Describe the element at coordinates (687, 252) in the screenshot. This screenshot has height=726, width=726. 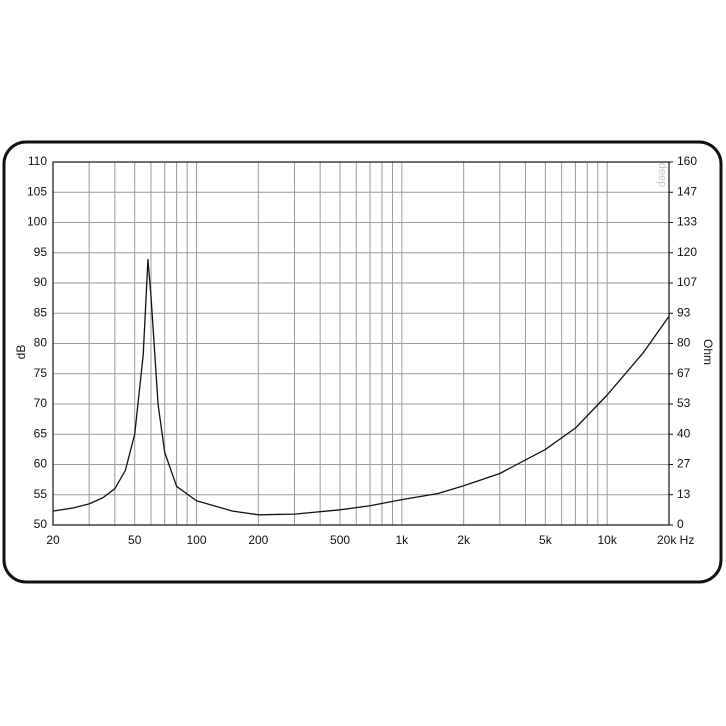
I see `y2-tick-label: 120` at that location.